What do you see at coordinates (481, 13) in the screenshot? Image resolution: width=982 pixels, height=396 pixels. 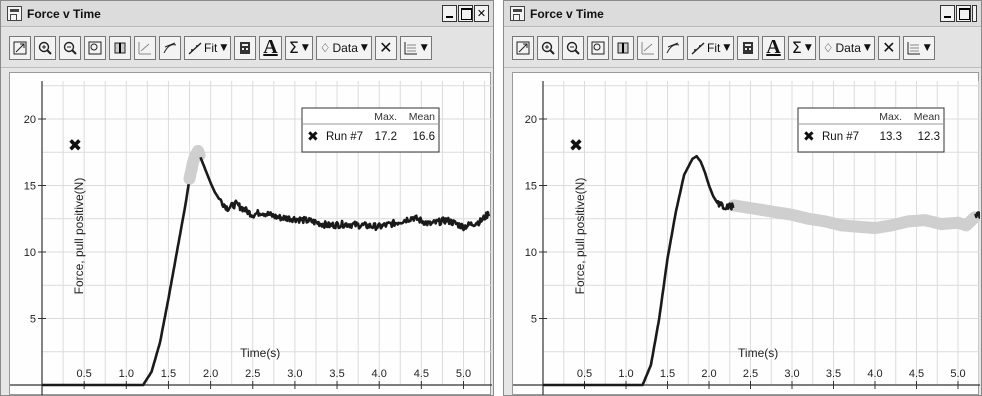 I see `close-button: ✕` at bounding box center [481, 13].